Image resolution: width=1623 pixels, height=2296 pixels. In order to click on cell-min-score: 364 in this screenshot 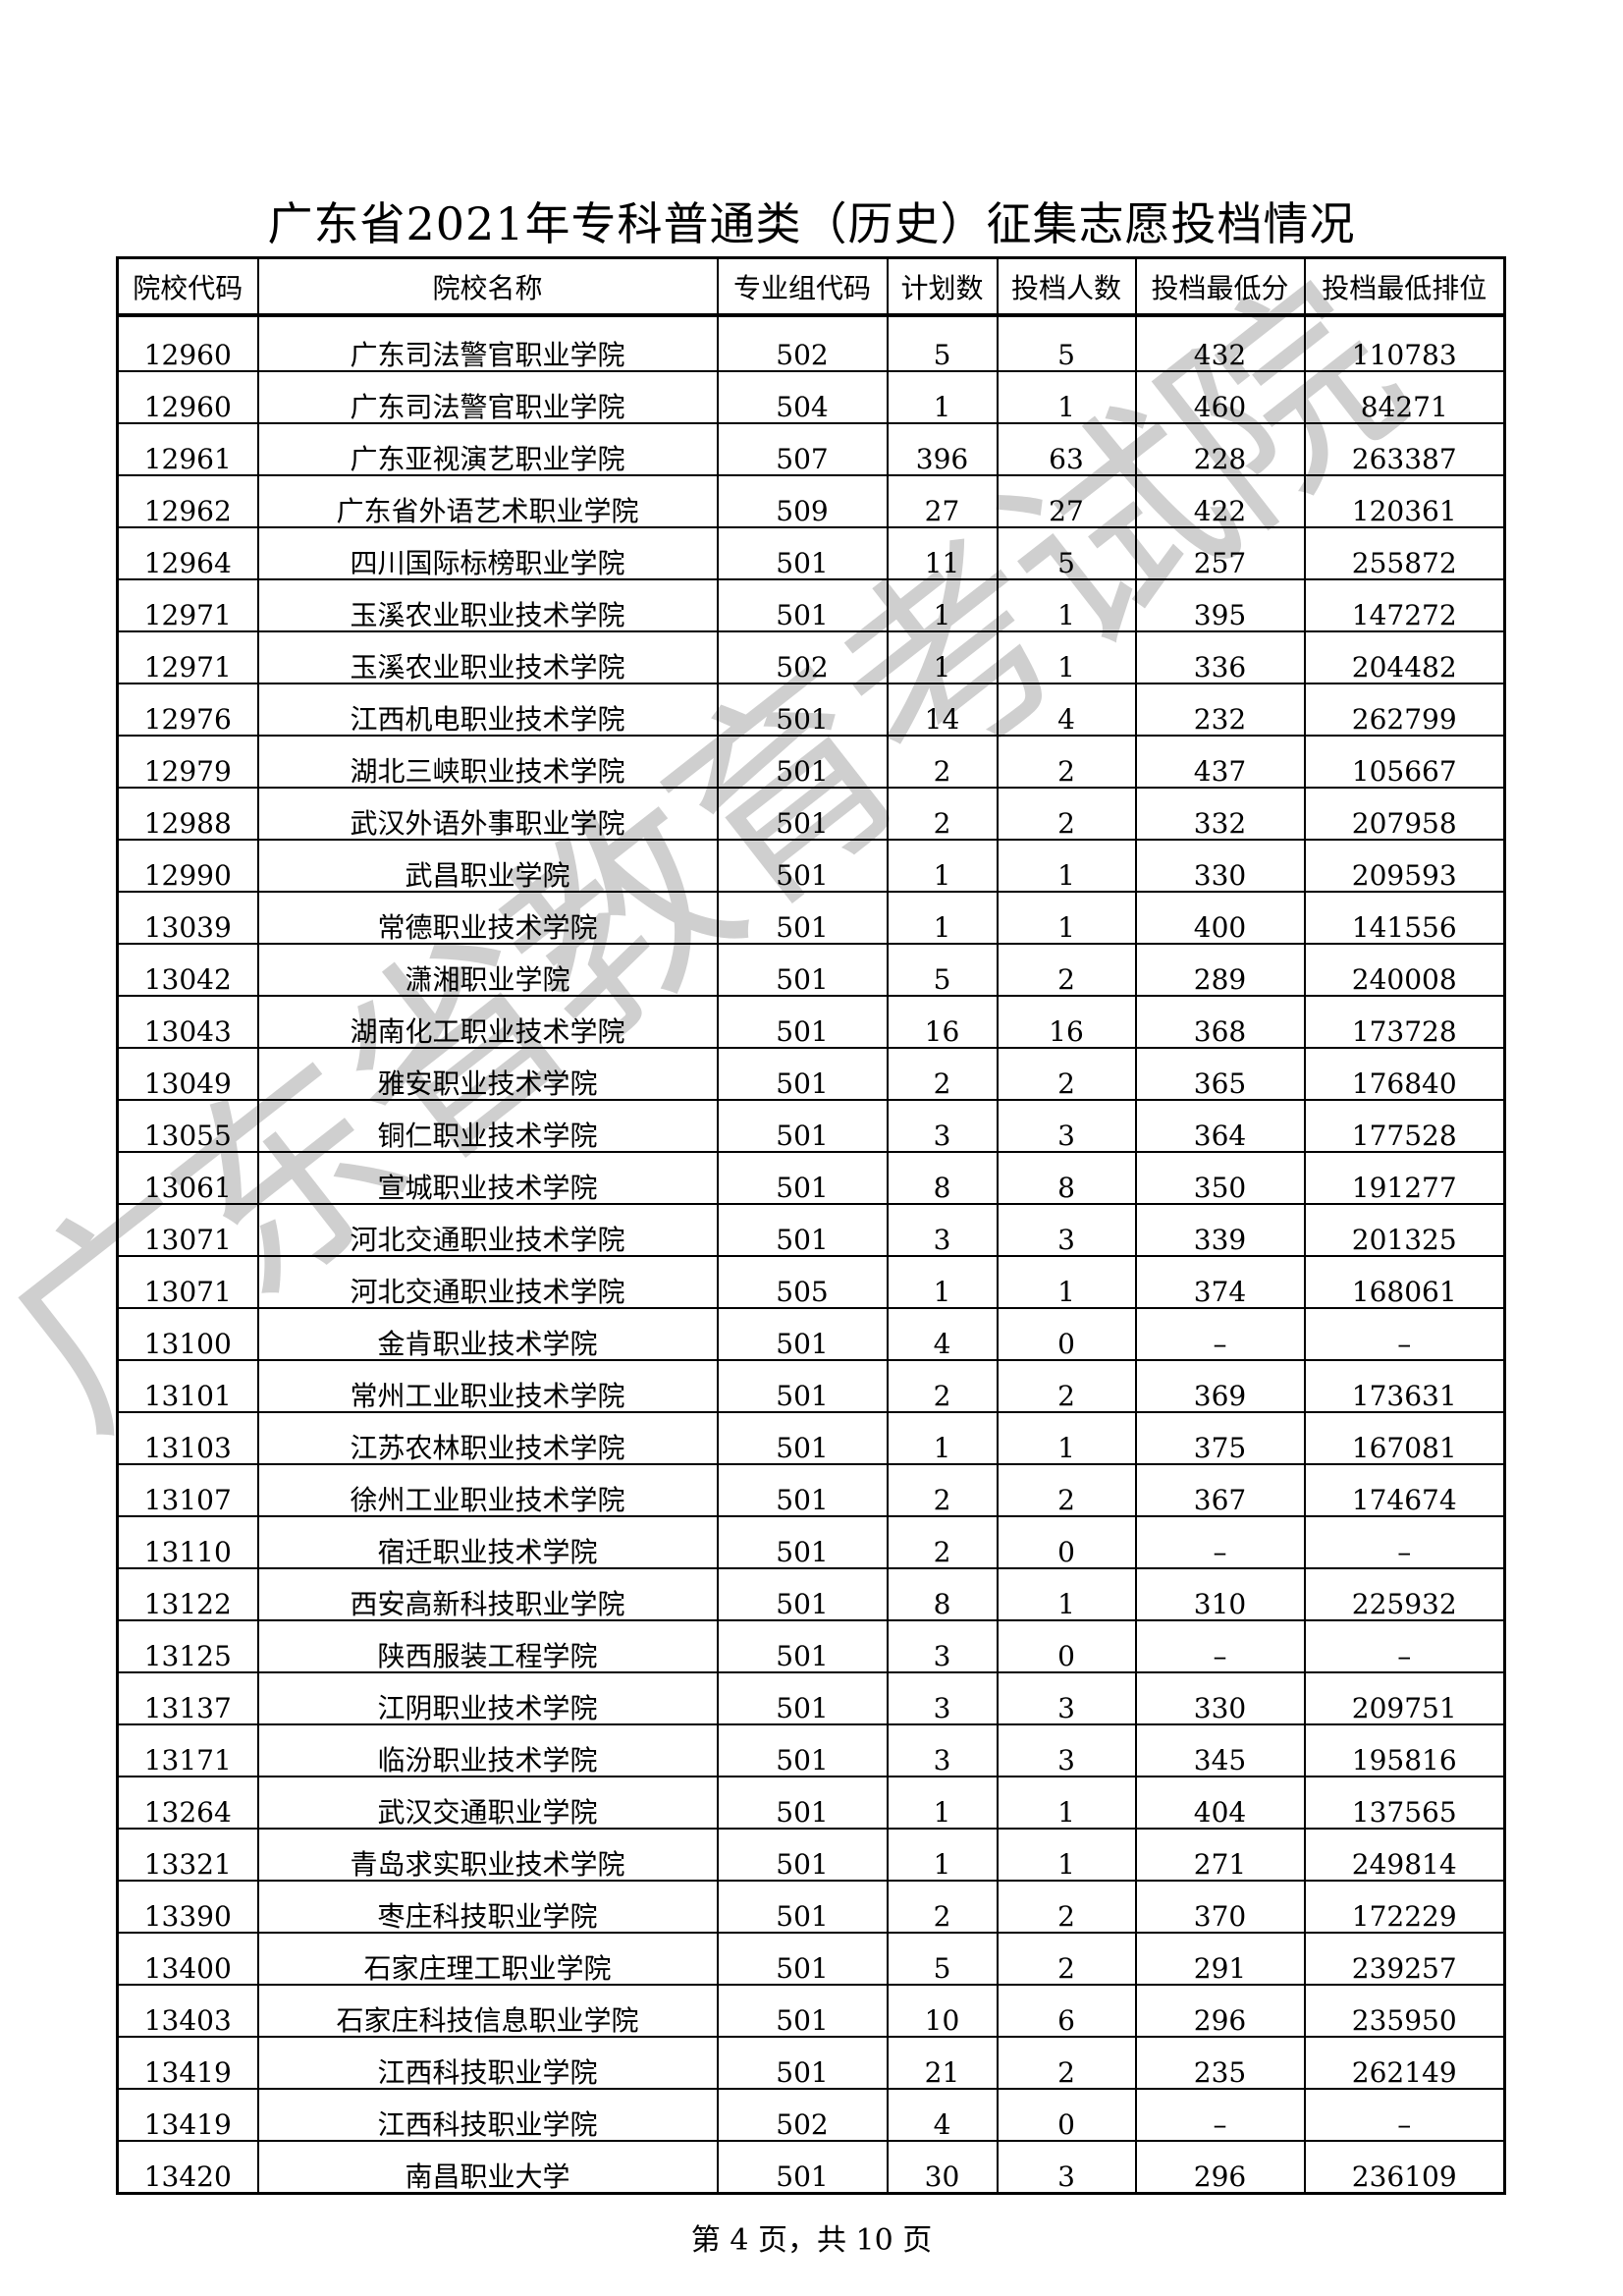, I will do `click(1220, 1126)`.